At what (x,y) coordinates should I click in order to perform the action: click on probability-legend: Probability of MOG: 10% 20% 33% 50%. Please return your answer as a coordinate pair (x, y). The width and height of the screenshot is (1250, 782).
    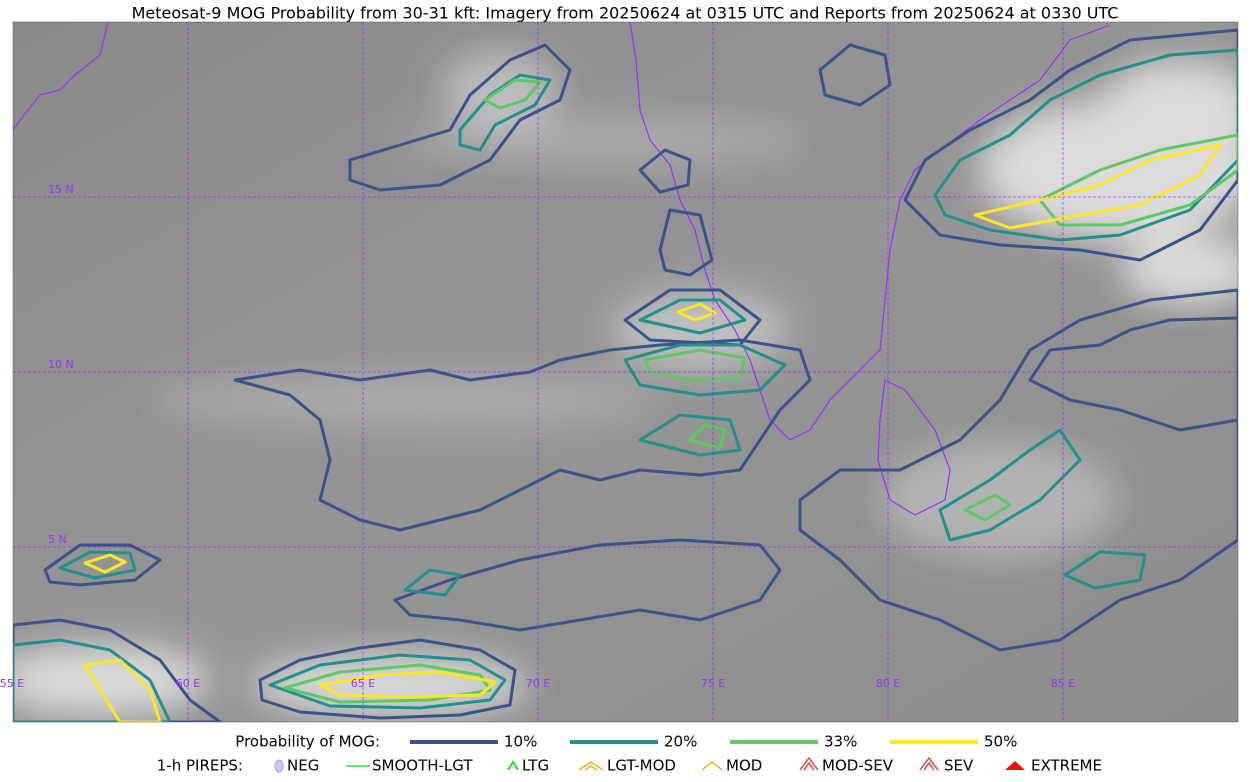
    Looking at the image, I should click on (626, 742).